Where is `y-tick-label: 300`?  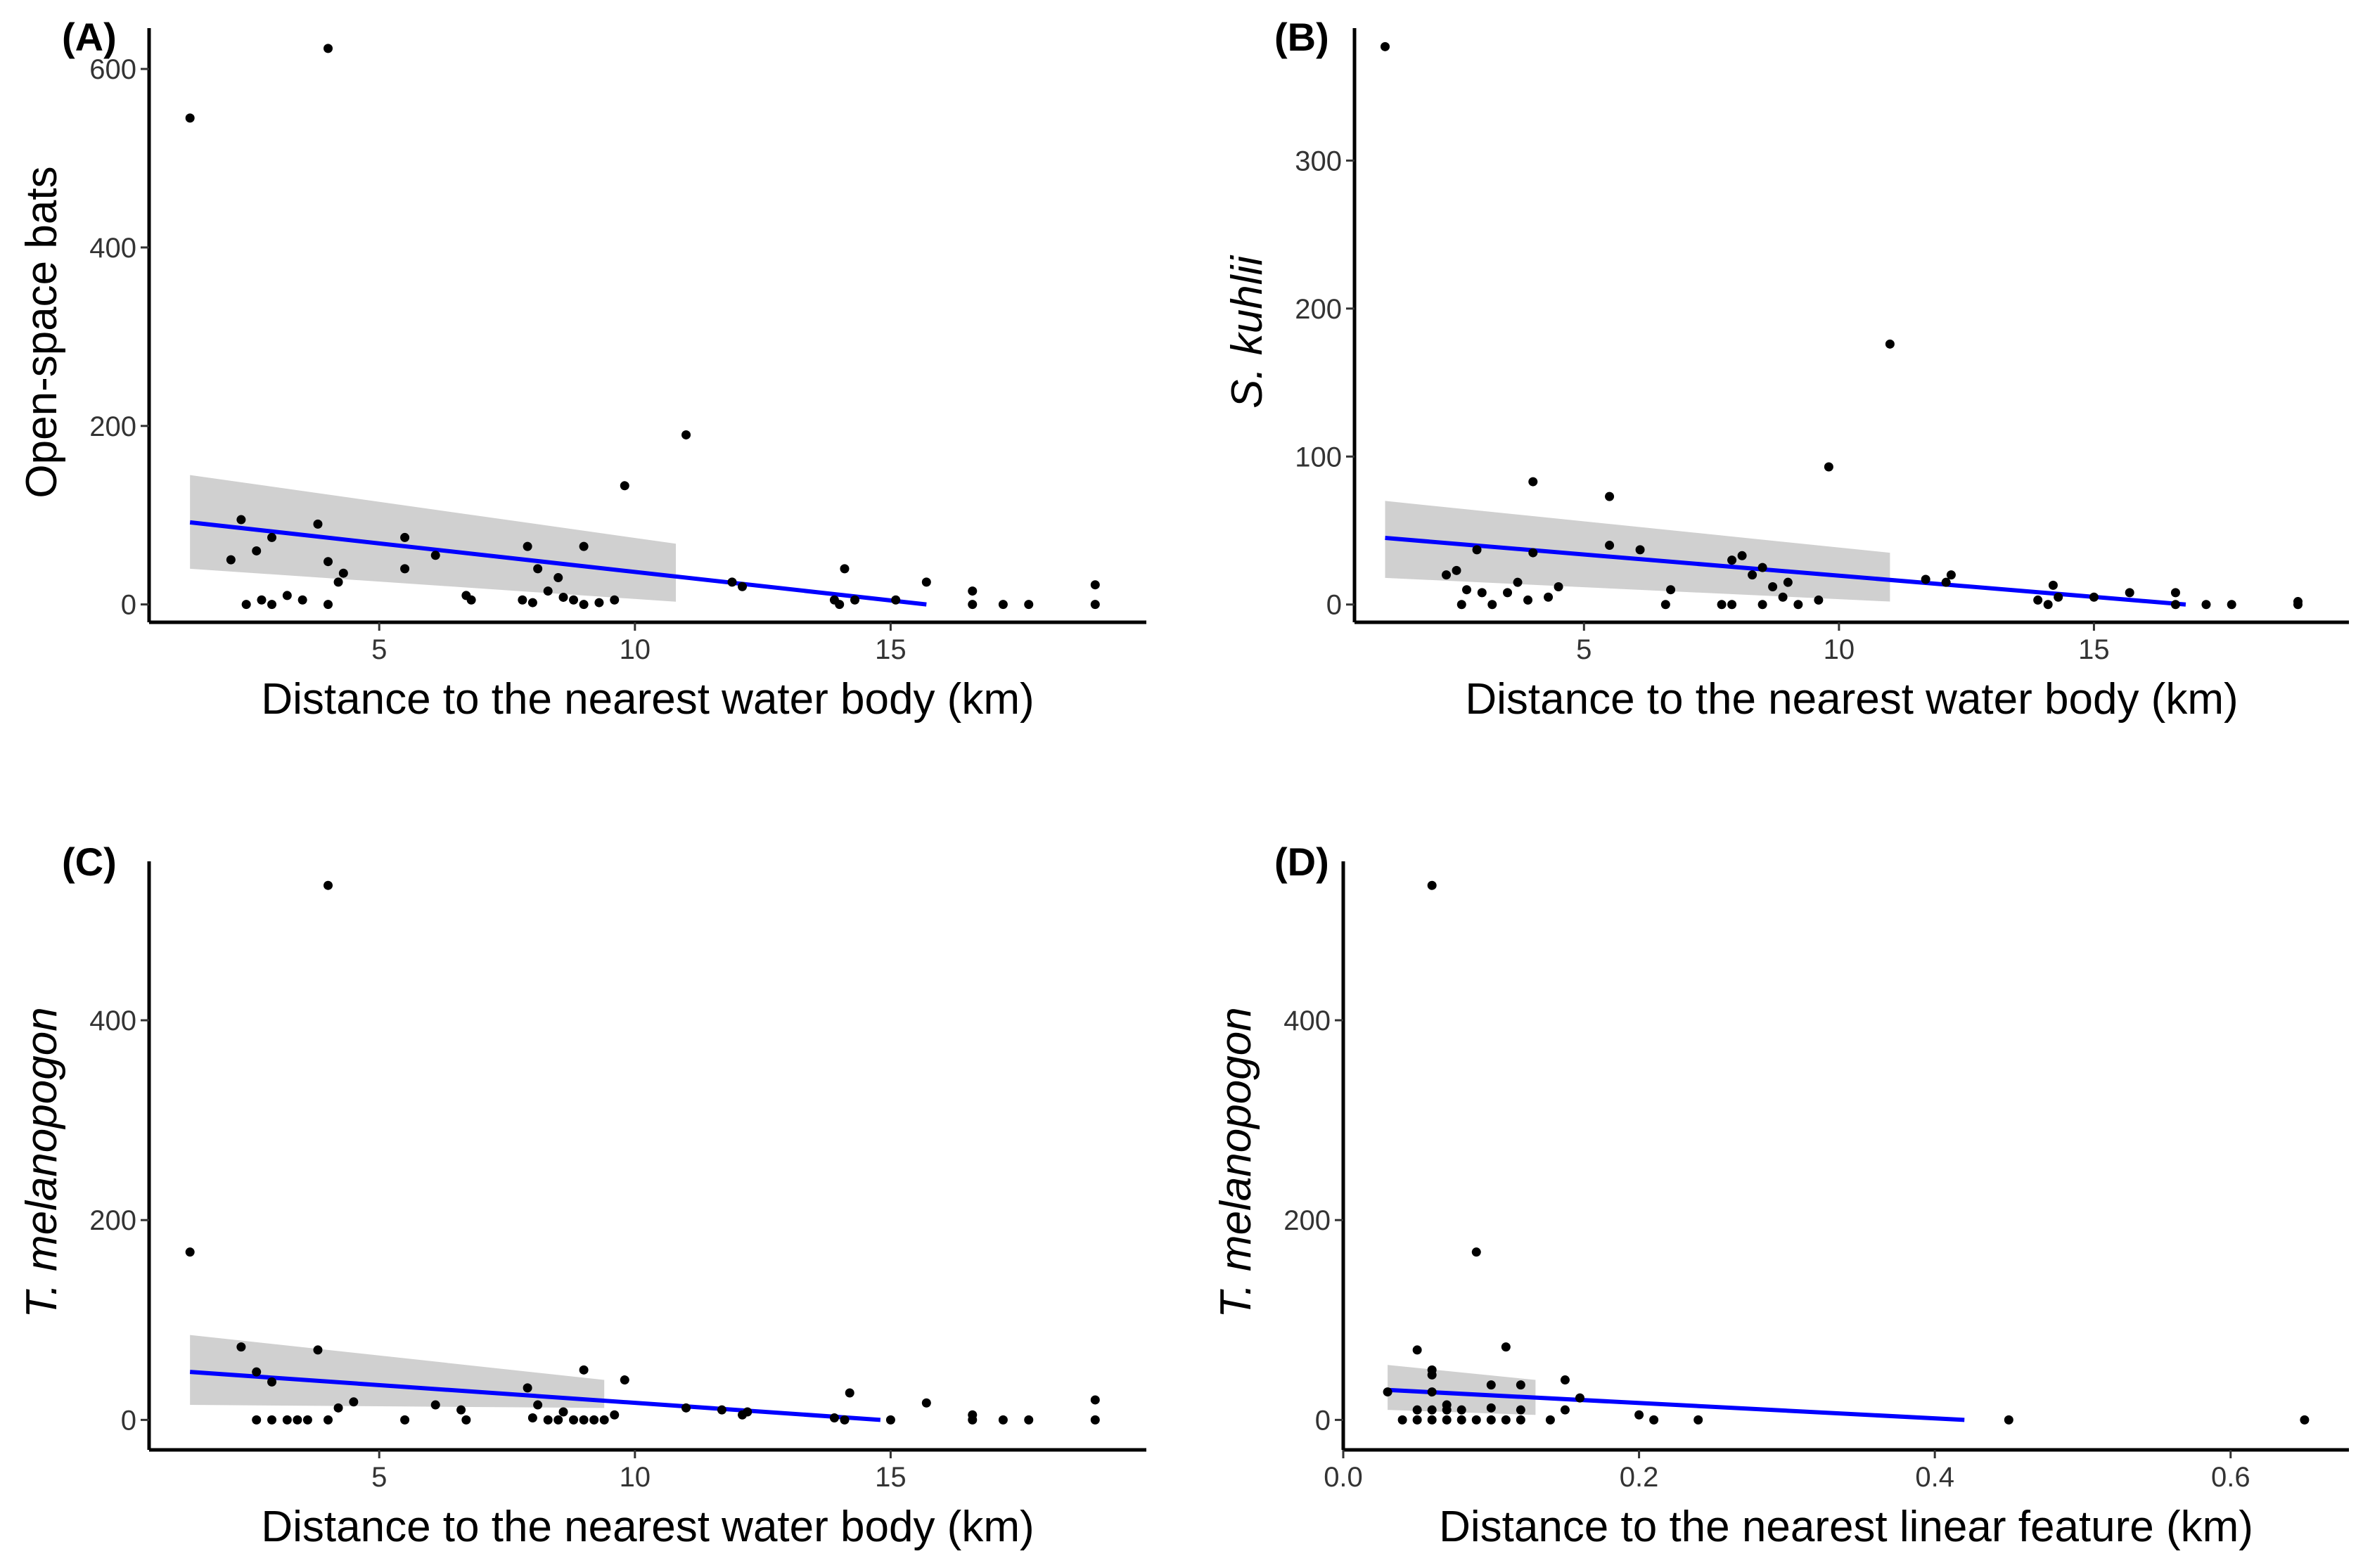 y-tick-label: 300 is located at coordinates (1318, 161).